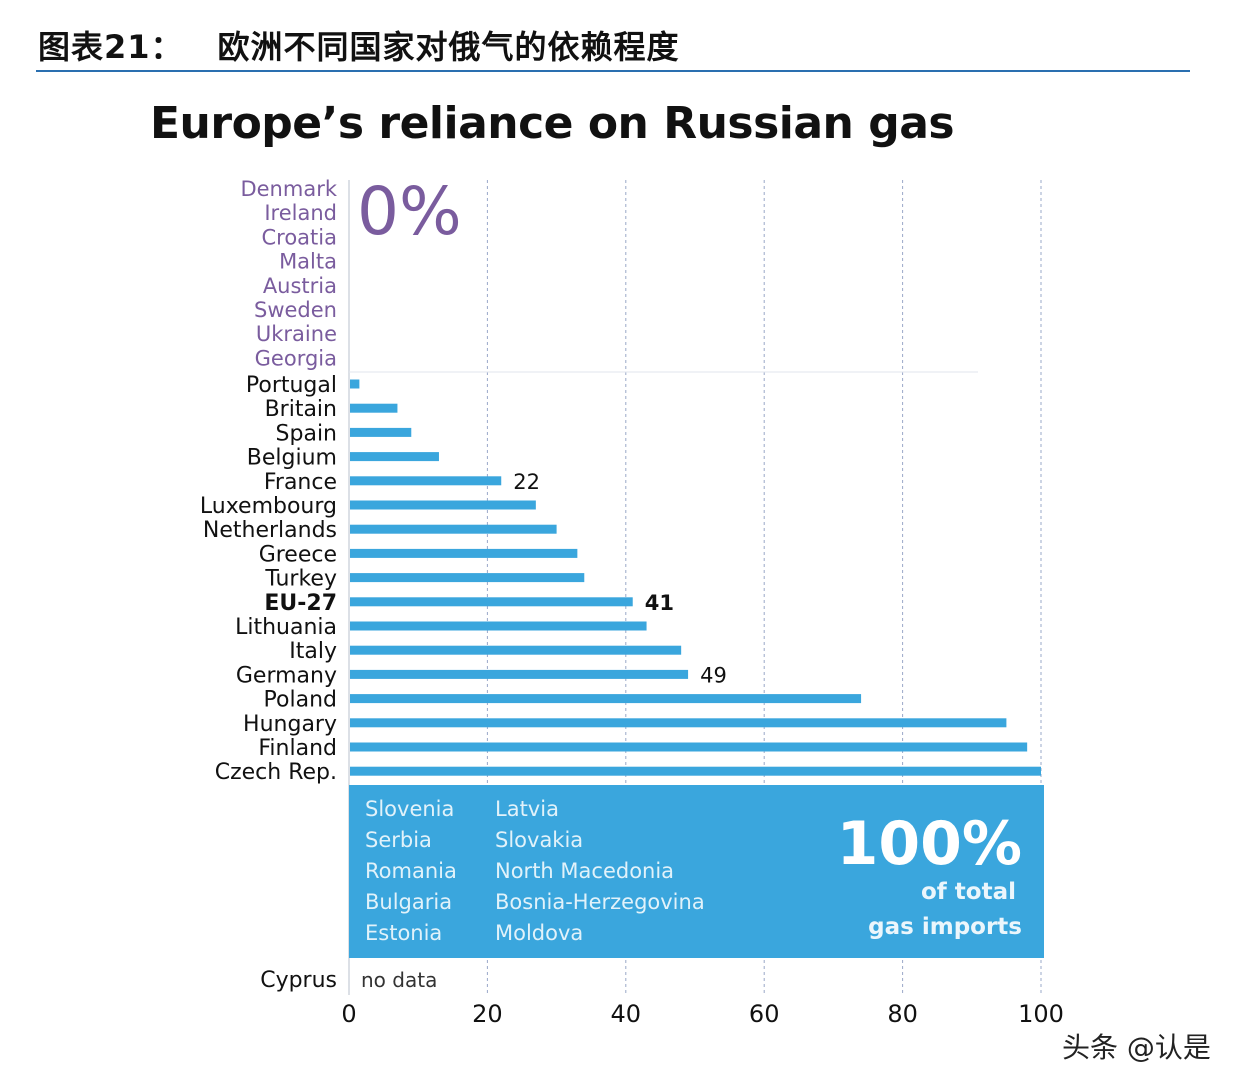  I want to click on category-label: Belgium, so click(292, 458).